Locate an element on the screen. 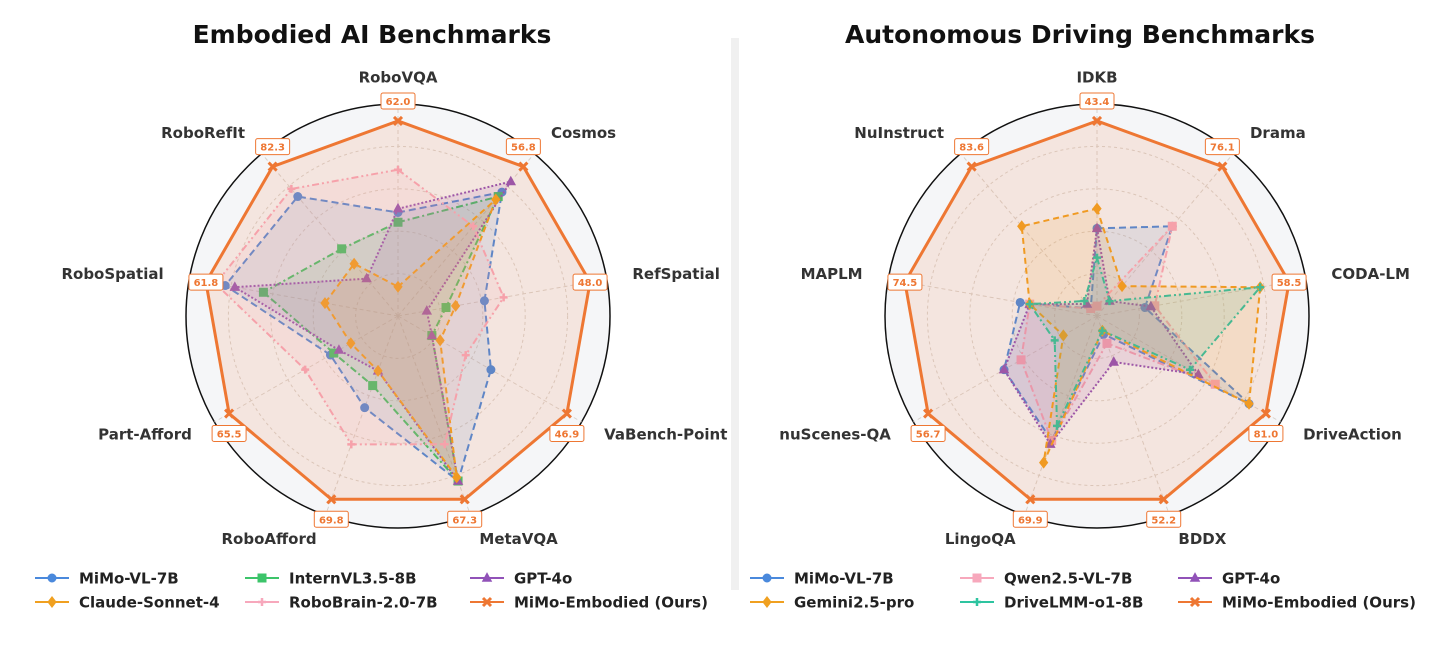 The height and width of the screenshot is (660, 1438). value-label: 46.9 is located at coordinates (567, 435).